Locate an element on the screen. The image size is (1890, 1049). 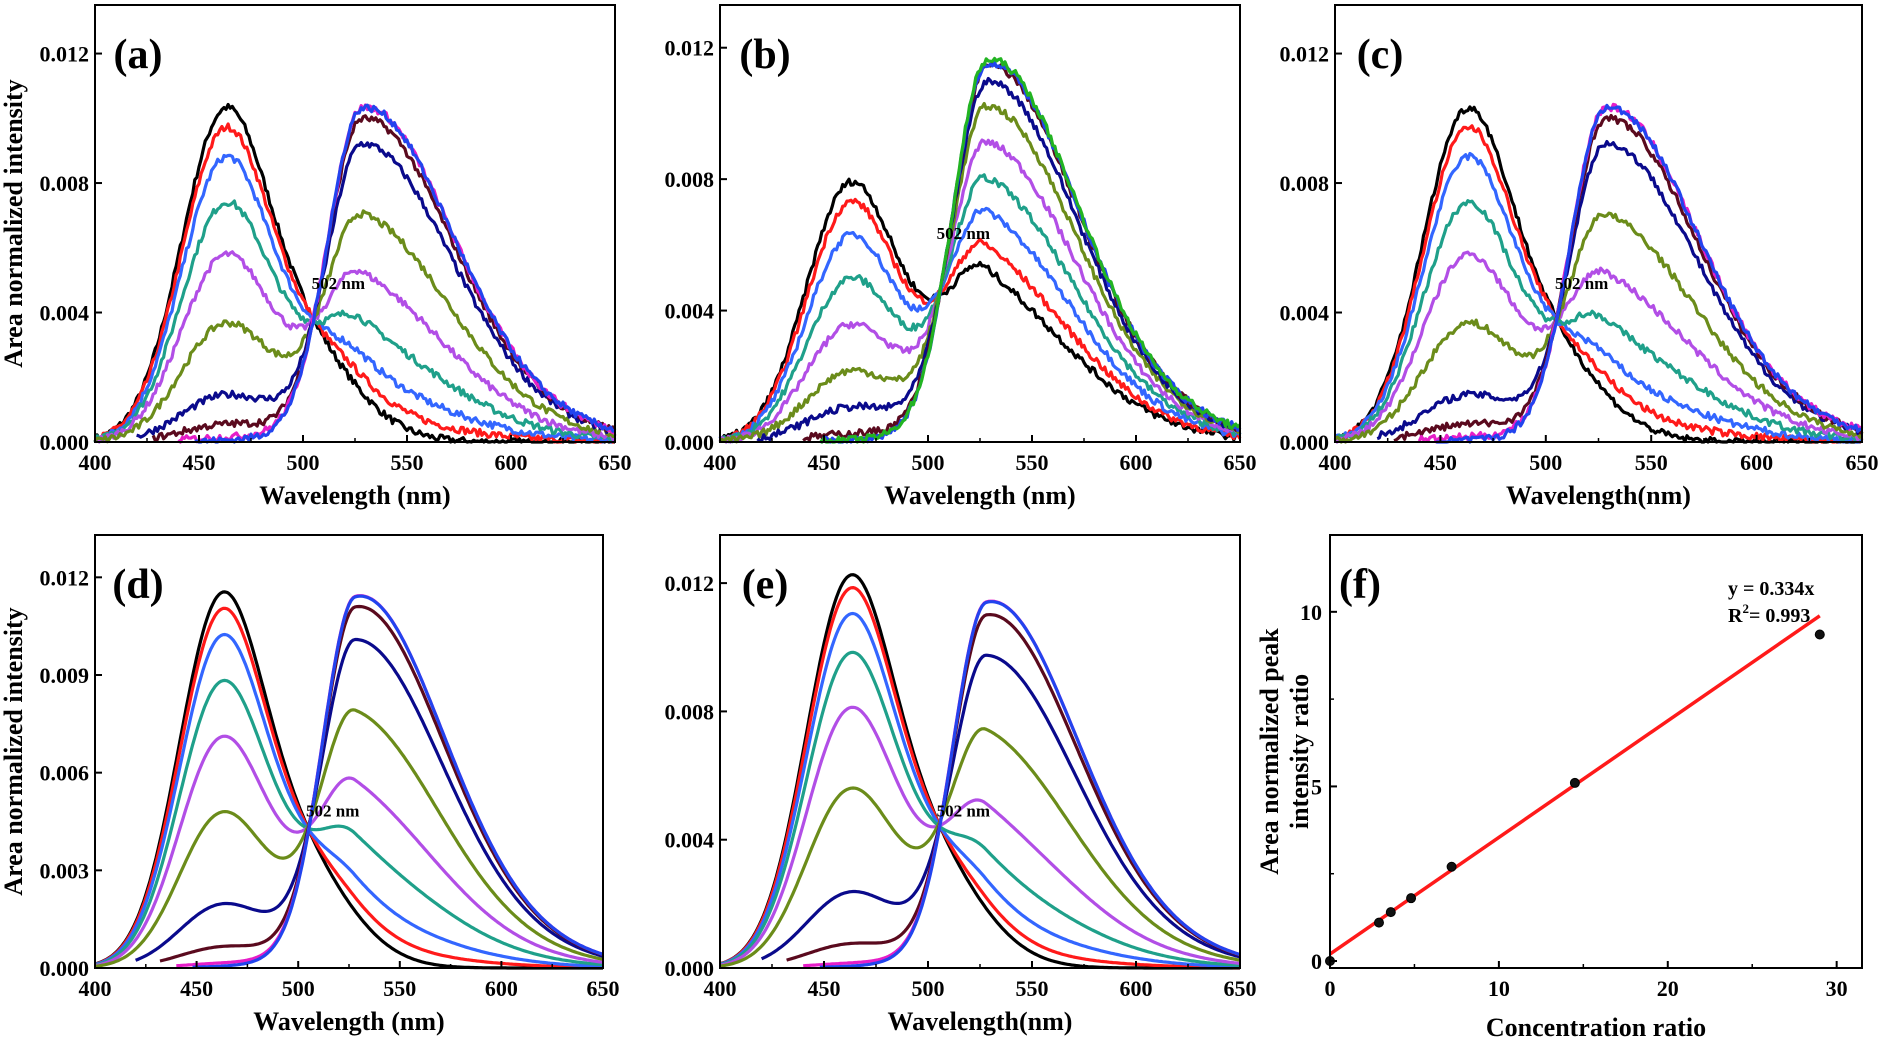
x-axis-title: Wavelength(nm) is located at coordinates (980, 1021).